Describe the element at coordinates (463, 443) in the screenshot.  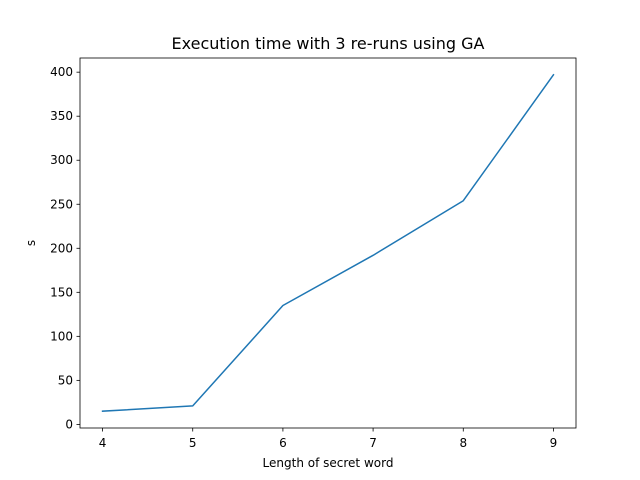
I see `x-tick-label: 8` at that location.